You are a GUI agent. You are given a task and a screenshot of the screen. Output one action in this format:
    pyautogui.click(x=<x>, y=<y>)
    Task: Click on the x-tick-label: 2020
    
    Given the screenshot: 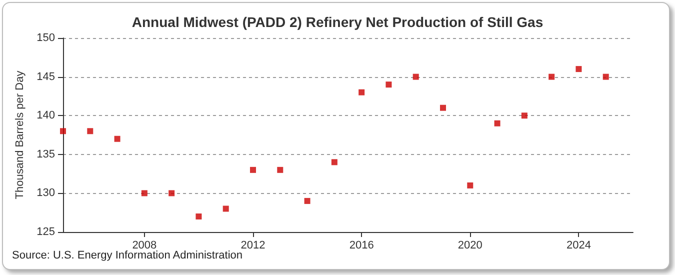 What is the action you would take?
    pyautogui.click(x=470, y=246)
    